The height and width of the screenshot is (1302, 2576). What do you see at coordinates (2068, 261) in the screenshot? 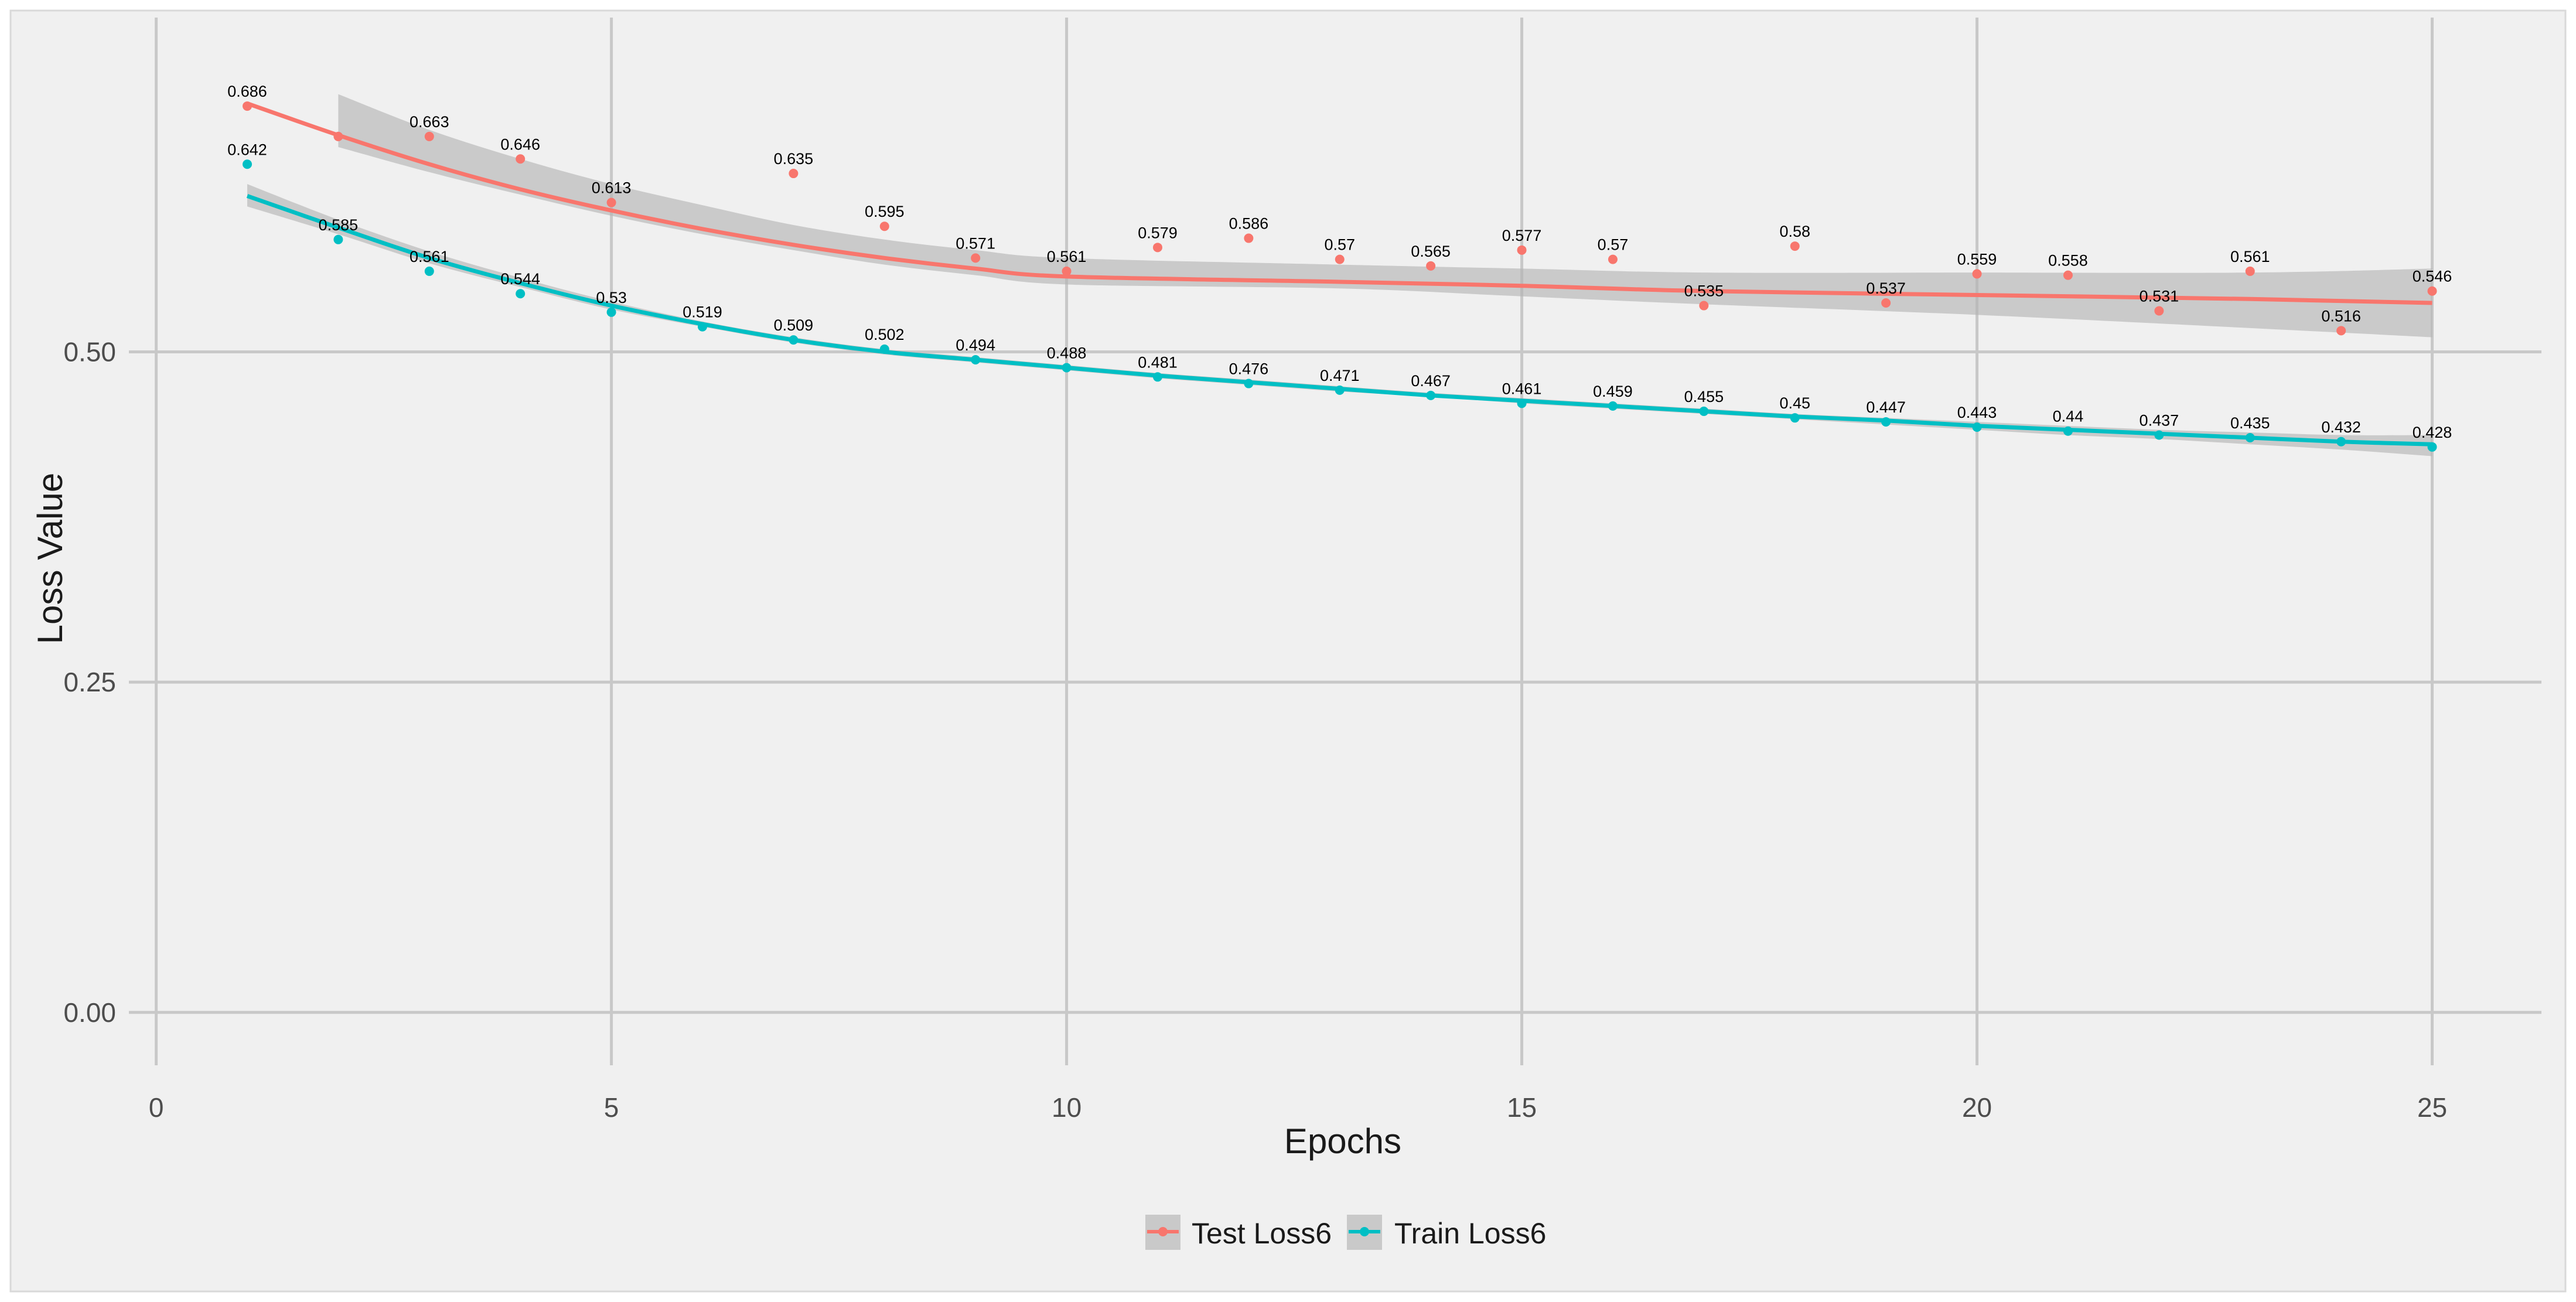
I see `data-label-test: 0.558` at bounding box center [2068, 261].